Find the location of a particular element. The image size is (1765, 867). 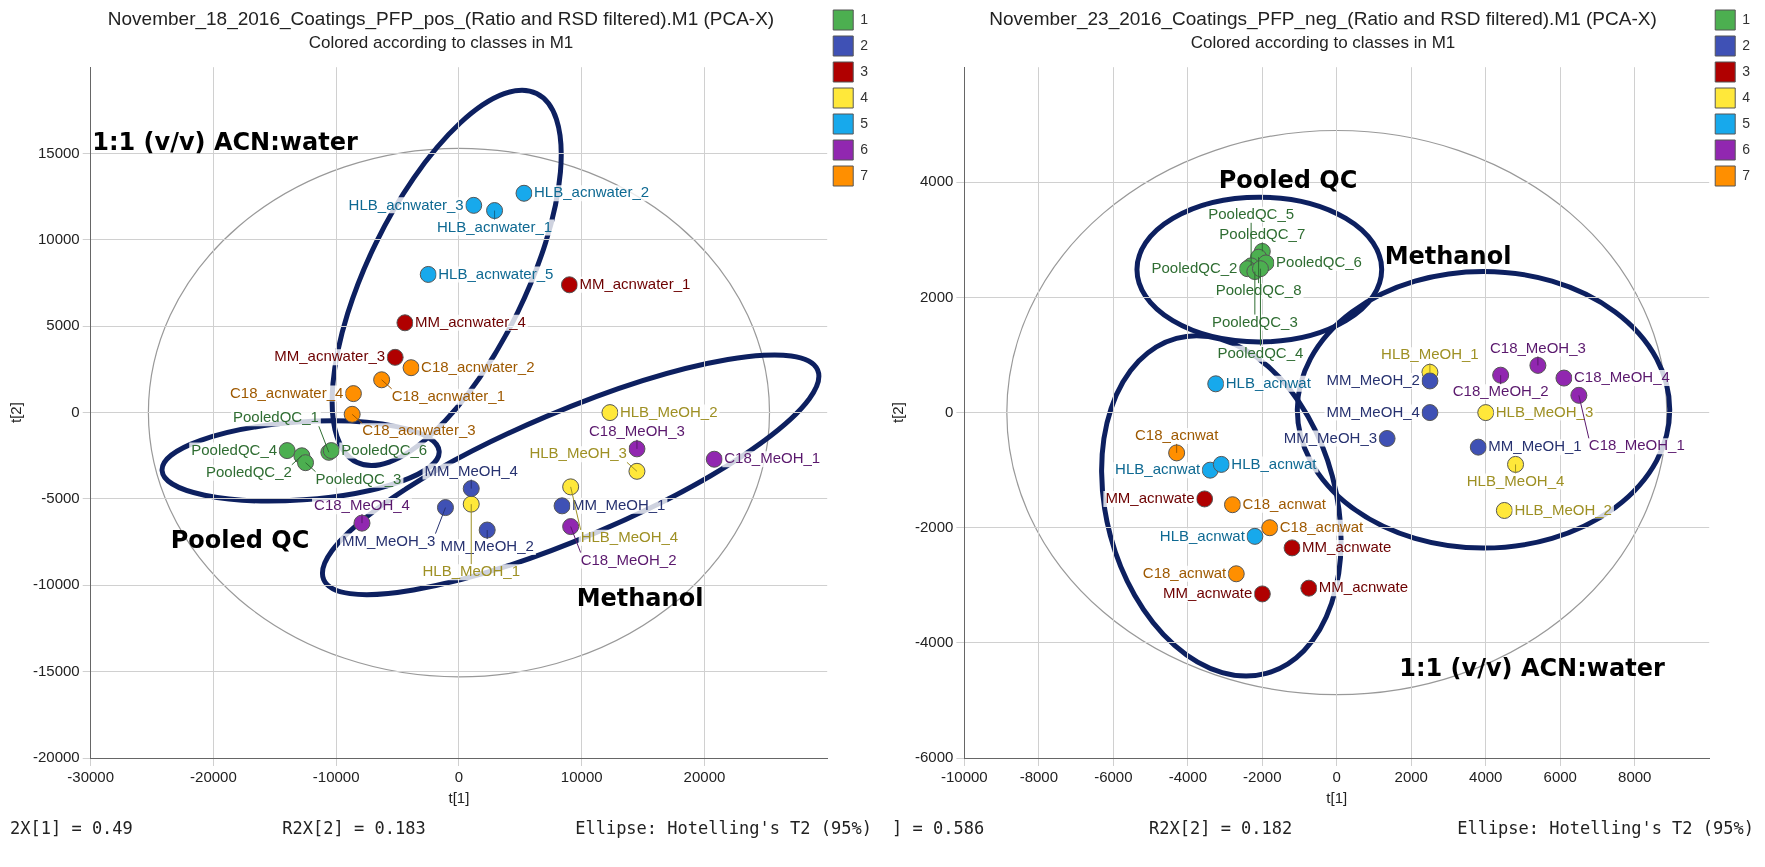

y-tick-label: -10000 is located at coordinates (56, 584).